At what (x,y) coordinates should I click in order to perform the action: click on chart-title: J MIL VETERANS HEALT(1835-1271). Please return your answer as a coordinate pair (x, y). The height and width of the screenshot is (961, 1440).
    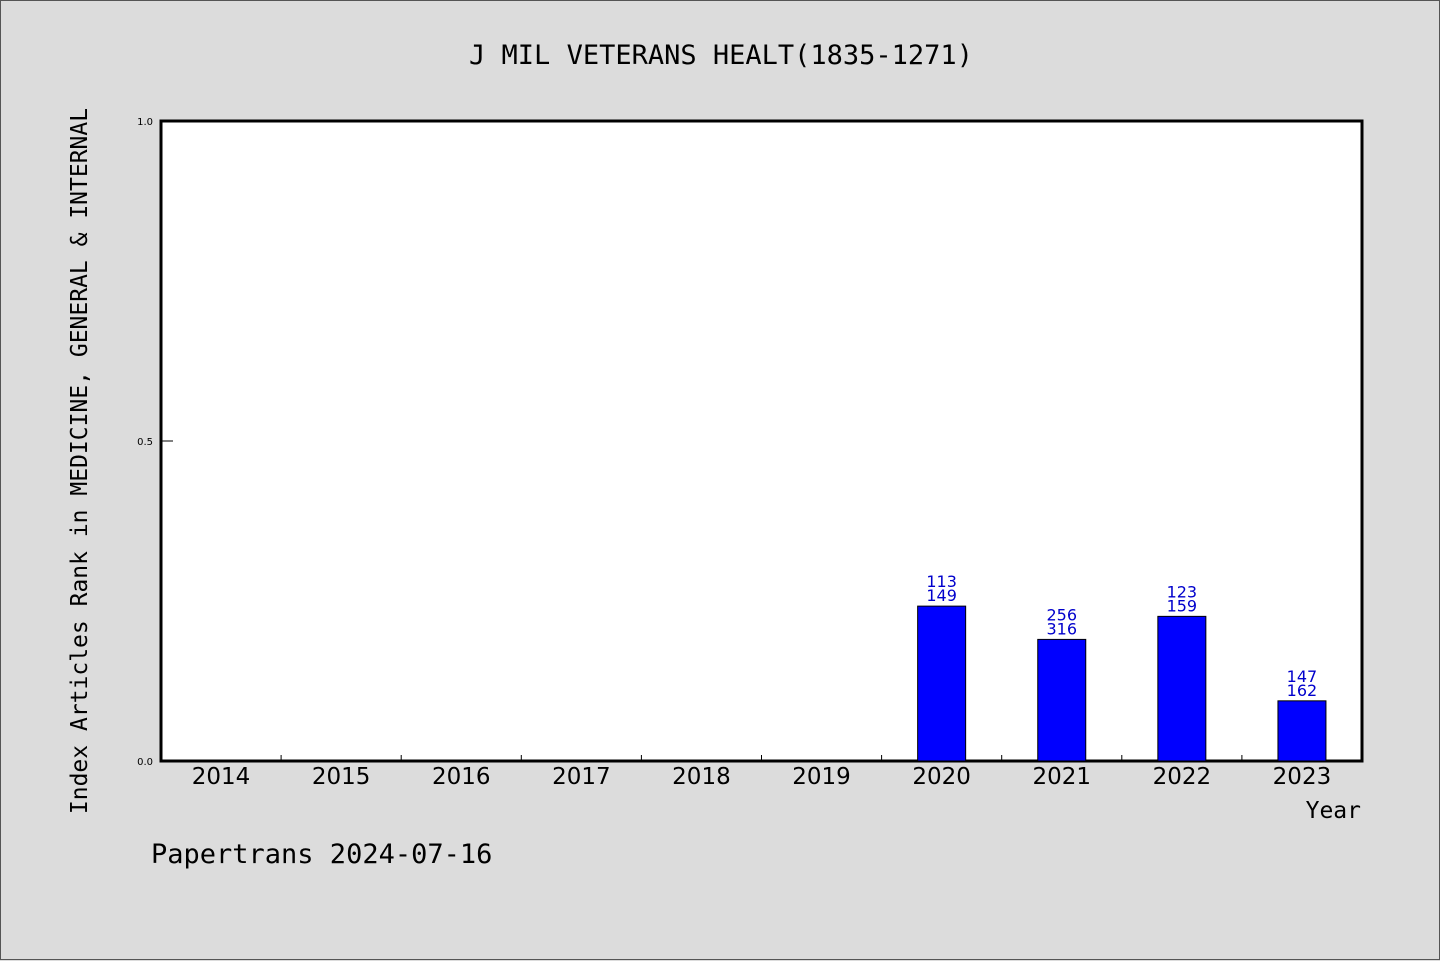
    Looking at the image, I should click on (721, 55).